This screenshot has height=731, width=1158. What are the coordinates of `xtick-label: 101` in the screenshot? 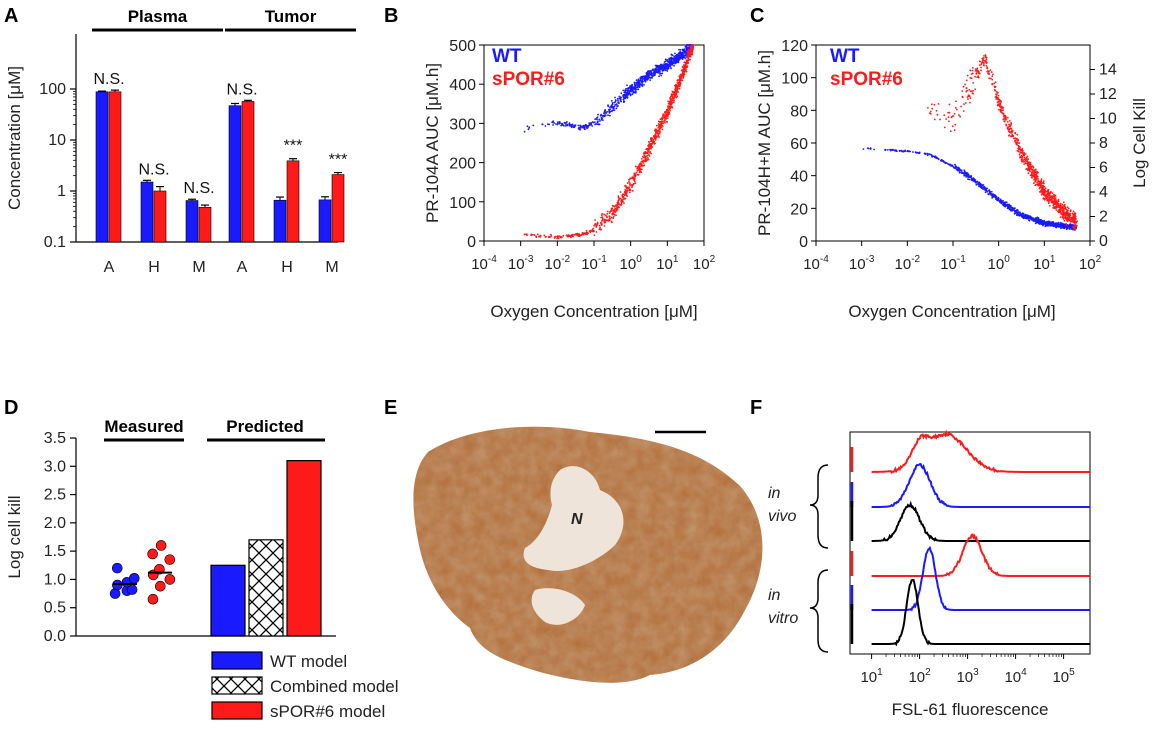 It's located at (667, 263).